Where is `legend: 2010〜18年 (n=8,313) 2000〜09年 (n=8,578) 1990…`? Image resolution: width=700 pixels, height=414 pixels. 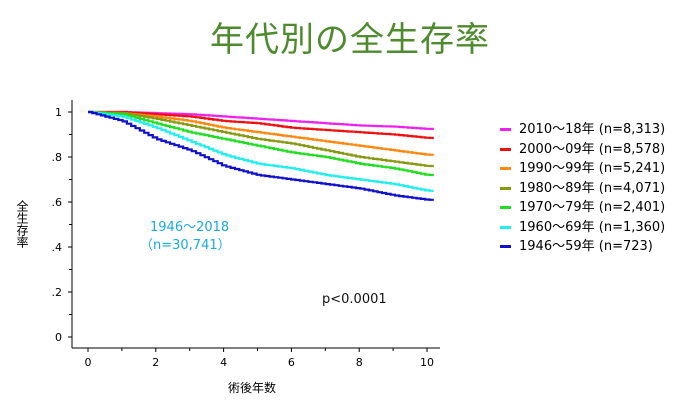 legend: 2010〜18年 (n=8,313) 2000〜09年 (n=8,578) 1990… is located at coordinates (582, 188).